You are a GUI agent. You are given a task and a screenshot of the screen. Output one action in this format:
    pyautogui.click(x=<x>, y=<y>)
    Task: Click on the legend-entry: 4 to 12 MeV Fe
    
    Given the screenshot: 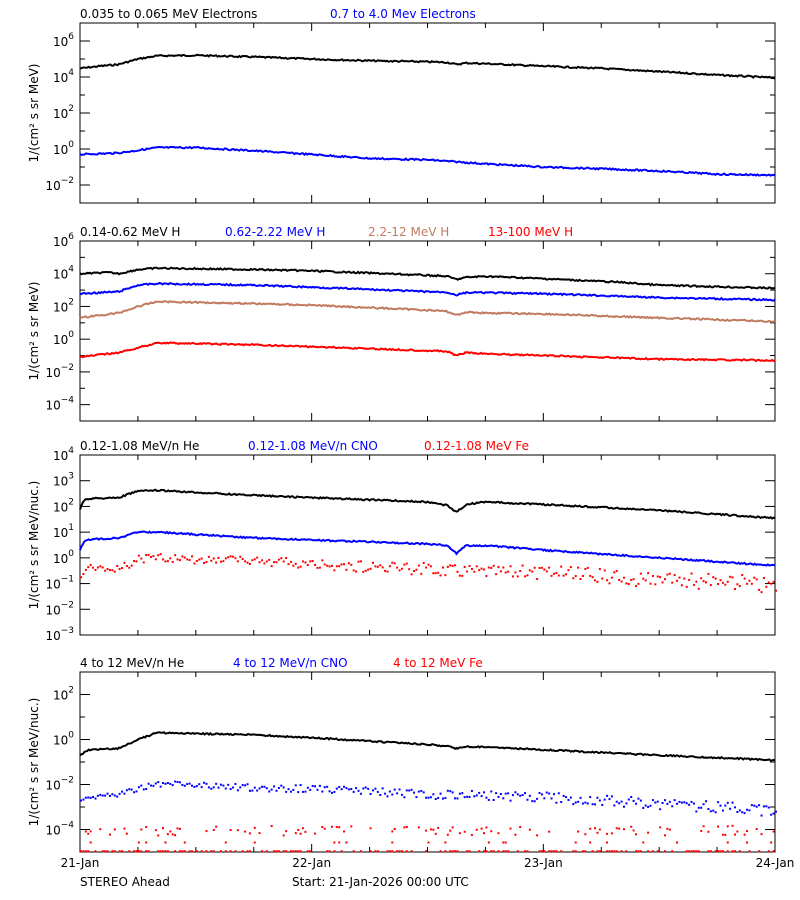 What is the action you would take?
    pyautogui.click(x=438, y=663)
    